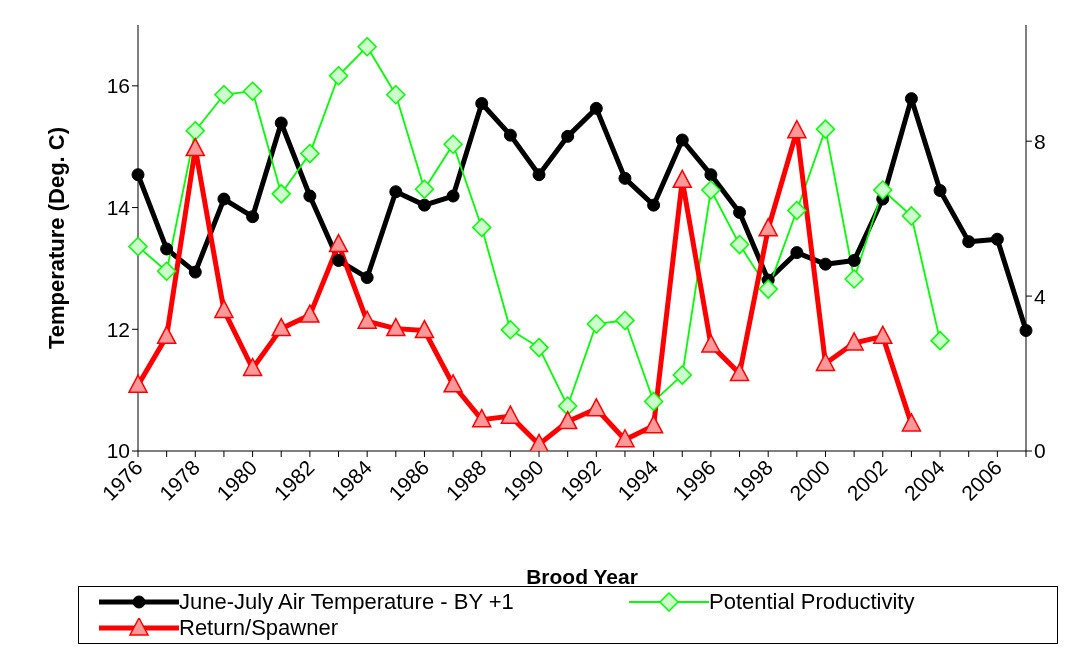 Image resolution: width=1074 pixels, height=657 pixels. Describe the element at coordinates (1040, 141) in the screenshot. I see `y2-tick-label: 8` at that location.